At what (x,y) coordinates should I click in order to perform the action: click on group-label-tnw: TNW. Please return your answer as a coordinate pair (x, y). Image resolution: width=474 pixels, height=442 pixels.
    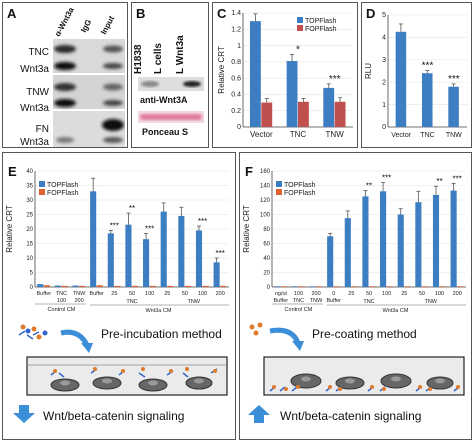
    Looking at the image, I should click on (430, 302).